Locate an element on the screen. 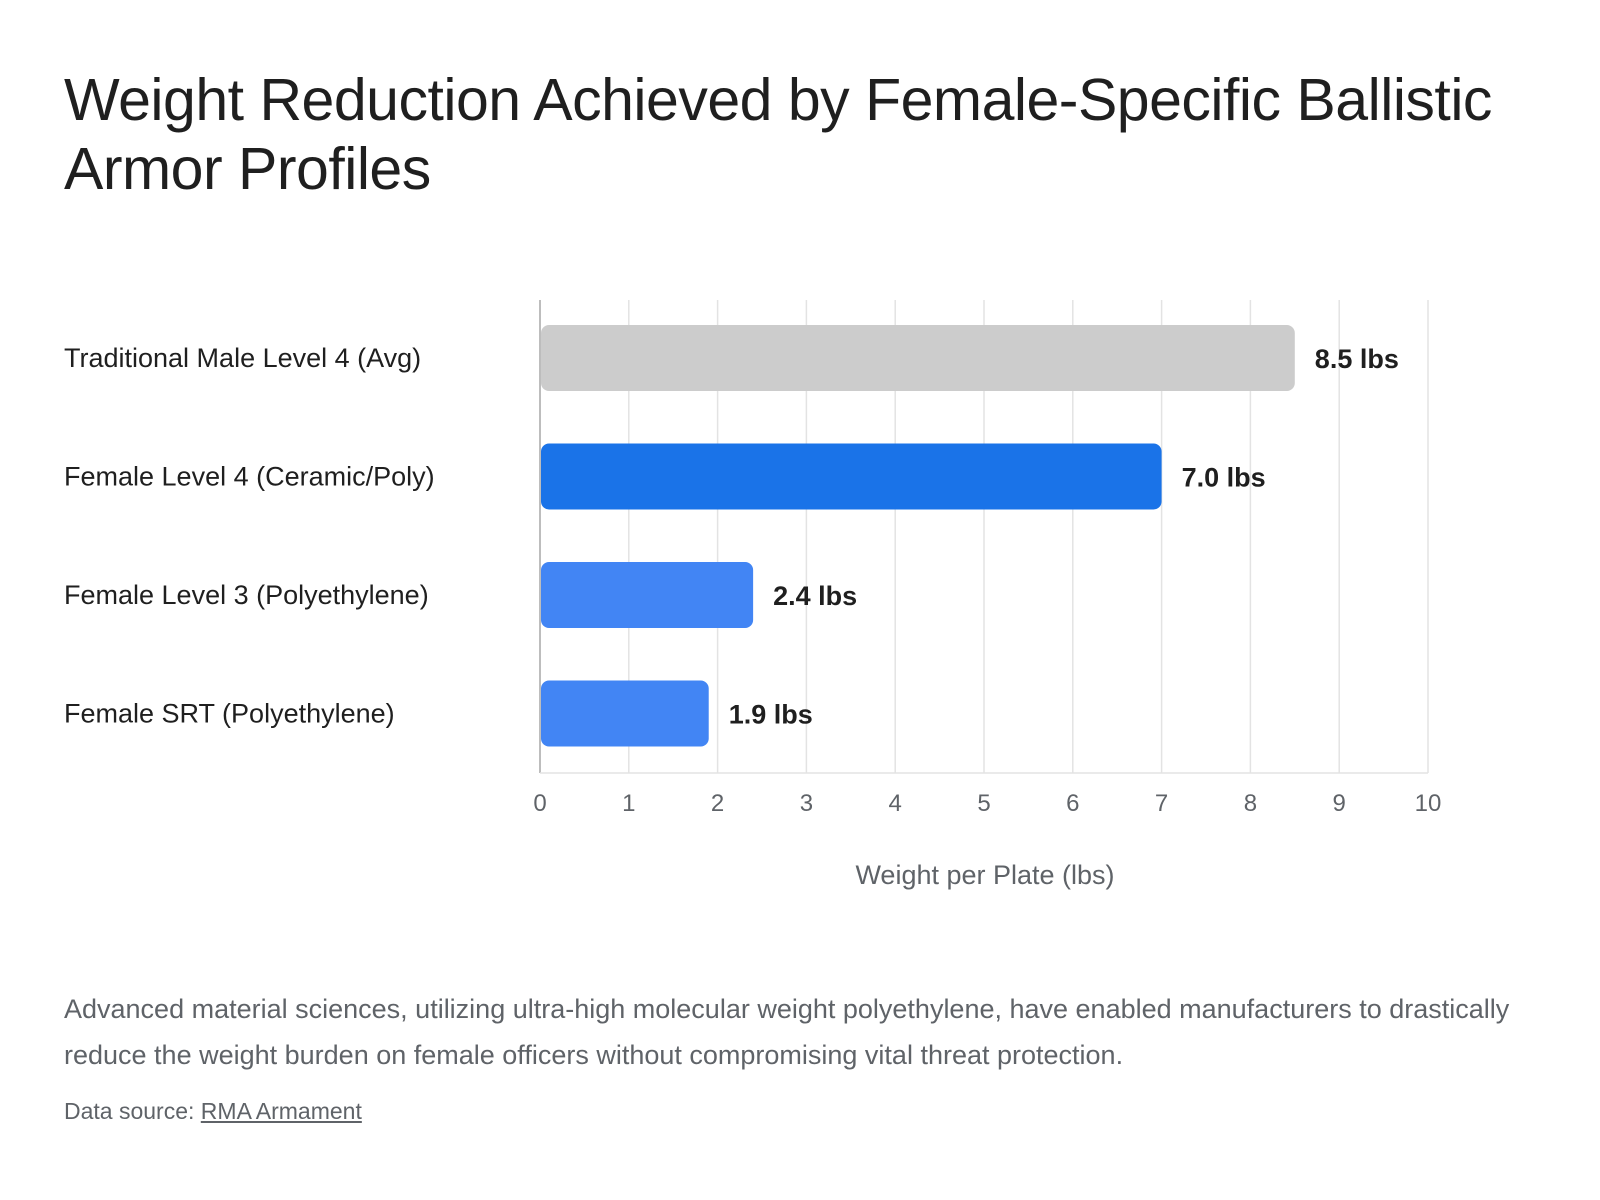 Image resolution: width=1600 pixels, height=1200 pixels. value-label: 7.0 lbs is located at coordinates (1224, 478).